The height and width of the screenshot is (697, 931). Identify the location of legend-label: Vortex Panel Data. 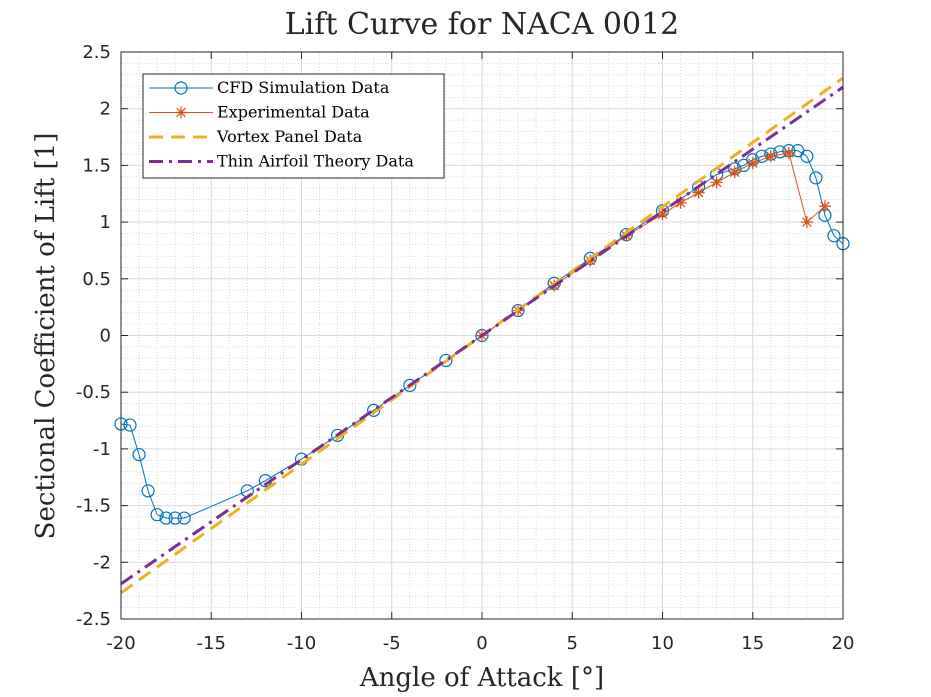
(289, 136).